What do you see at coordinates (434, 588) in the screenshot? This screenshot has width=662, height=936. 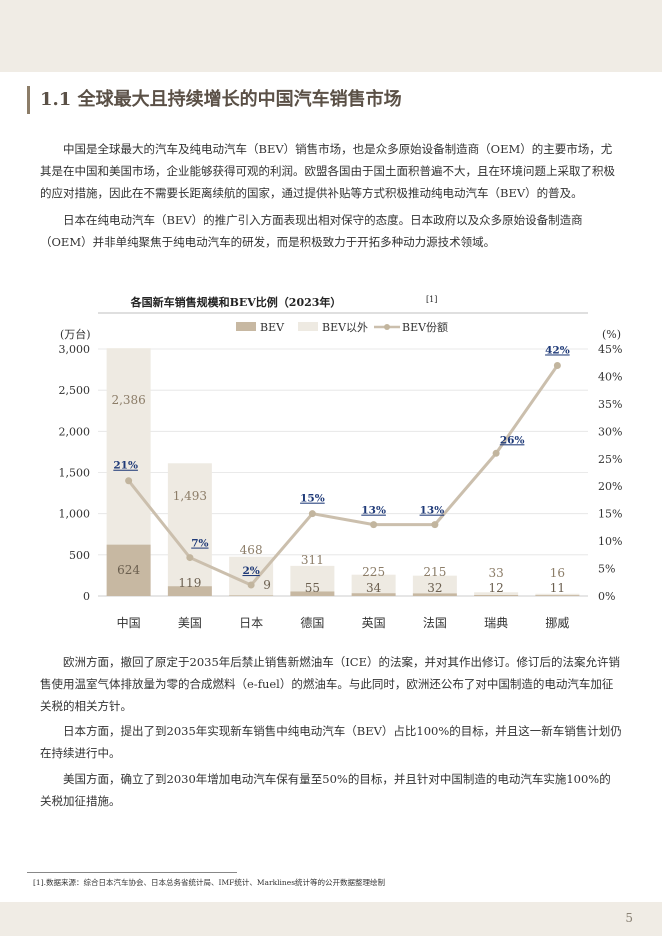 I see `data-label-bev: 32` at bounding box center [434, 588].